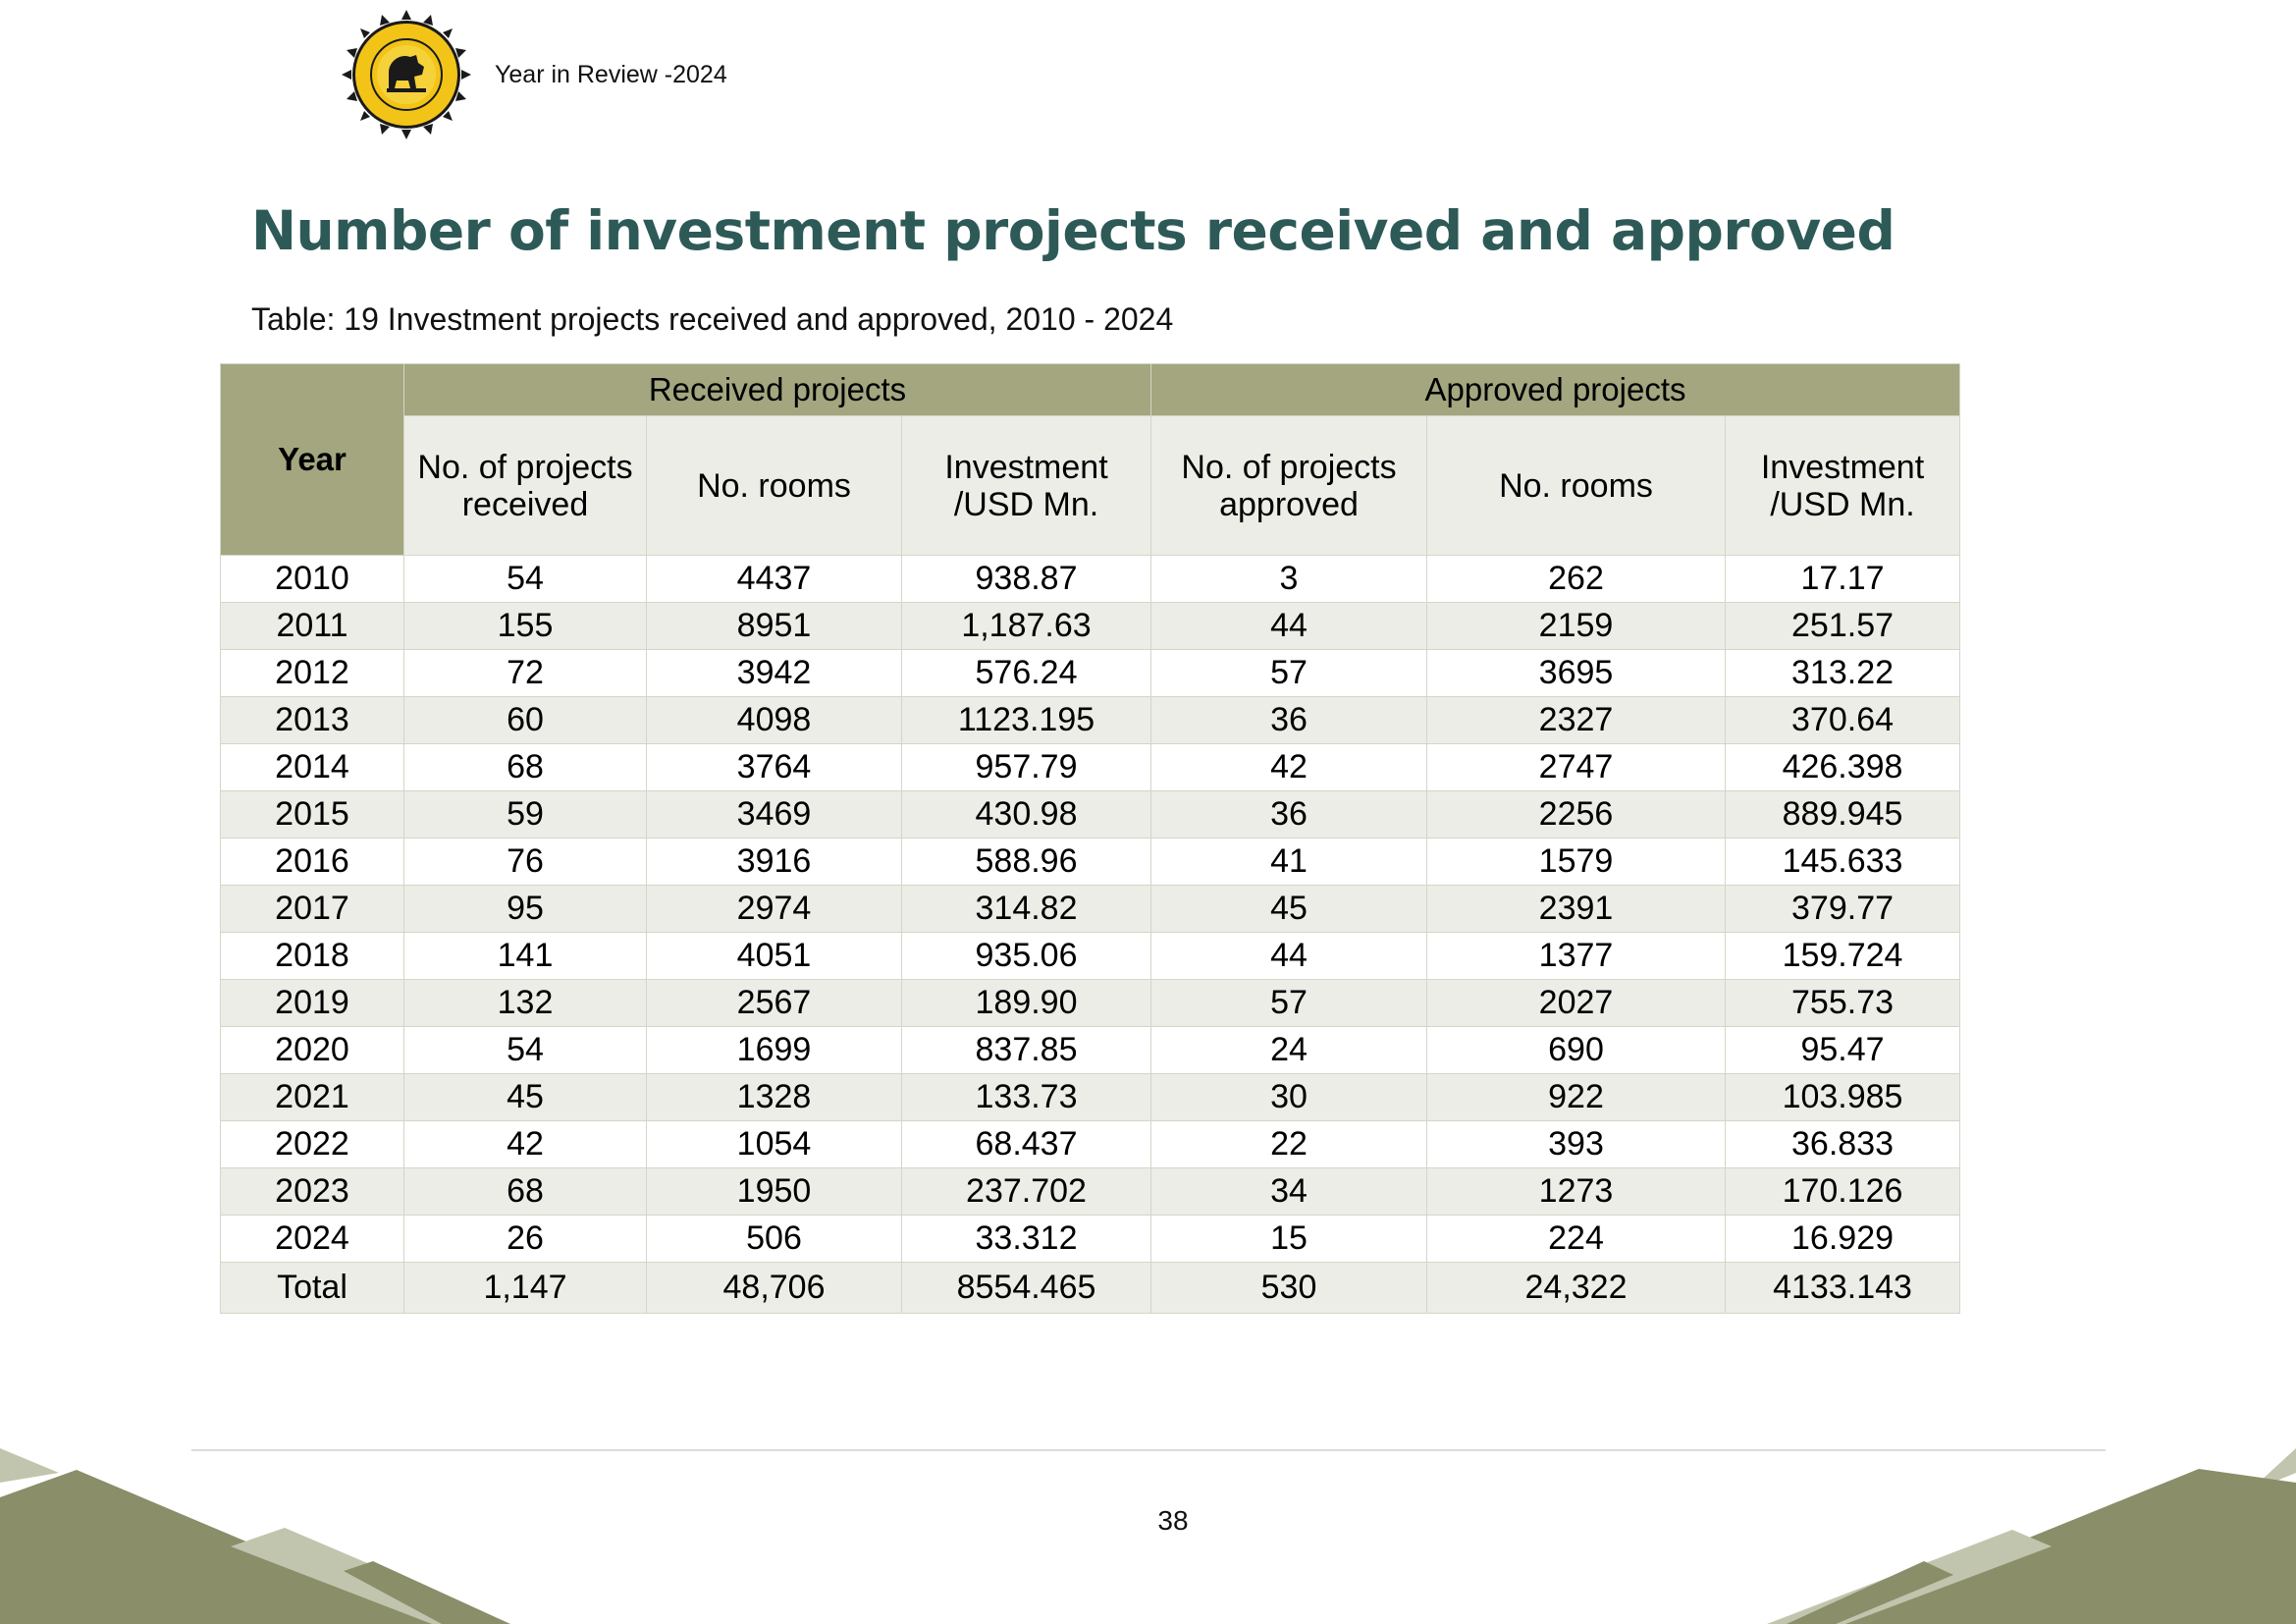  Describe the element at coordinates (312, 626) in the screenshot. I see `year-cell: 2011` at that location.